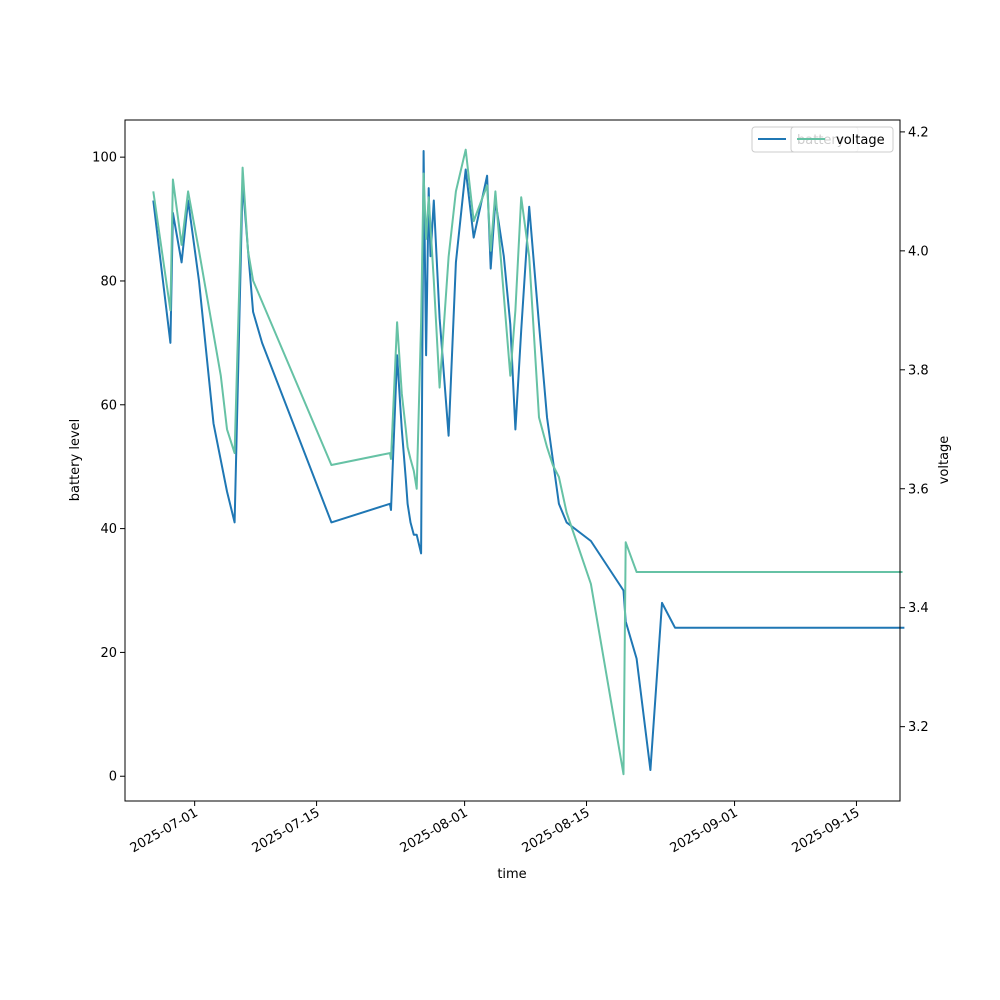 Image resolution: width=1000 pixels, height=1000 pixels. I want to click on y2-tick-label: 3.2, so click(918, 727).